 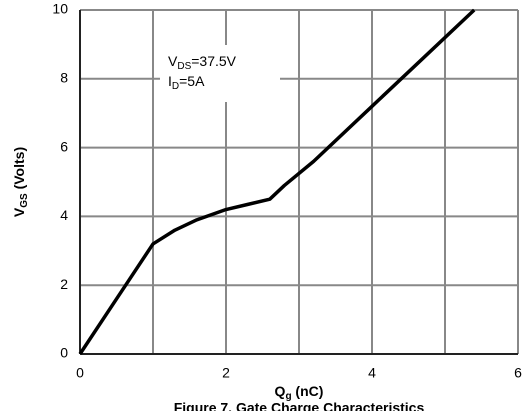 I want to click on x-axis-label: Qg (nC), so click(x=299, y=392).